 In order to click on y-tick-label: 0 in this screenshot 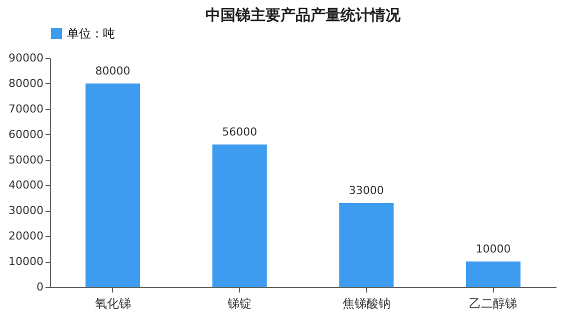, I will do `click(40, 287)`.